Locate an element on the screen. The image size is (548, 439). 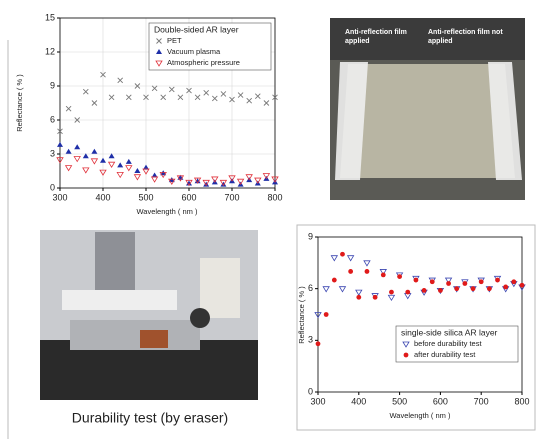
x-tick-label: 300 is located at coordinates (59, 197).